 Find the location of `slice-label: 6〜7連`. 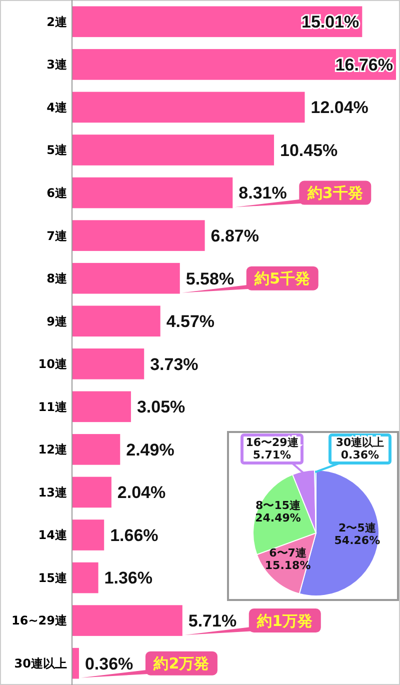

slice-label: 6〜7連 is located at coordinates (288, 553).